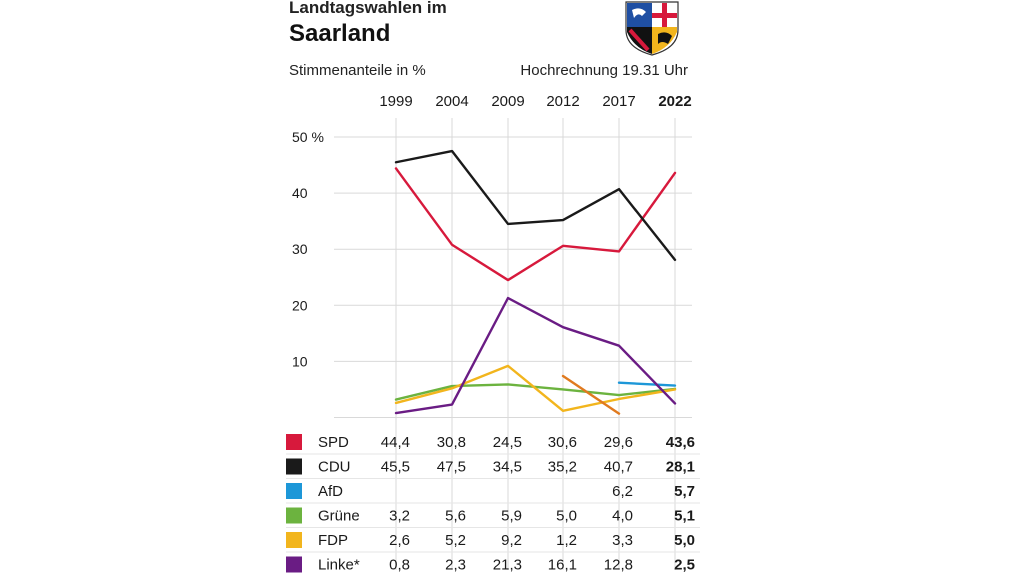 The width and height of the screenshot is (1024, 576). Describe the element at coordinates (680, 467) in the screenshot. I see `data-label-cdu-2022: 28,1` at that location.